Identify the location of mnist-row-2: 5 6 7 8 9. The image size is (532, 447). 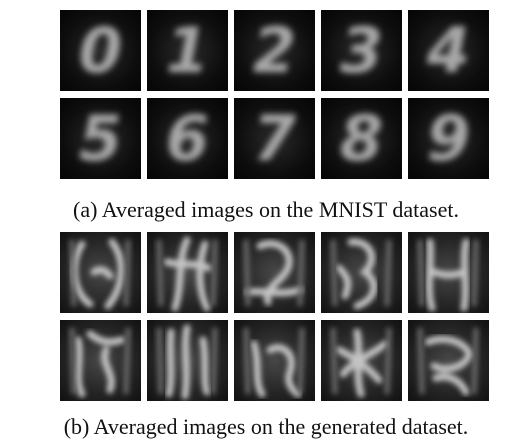
(275, 138).